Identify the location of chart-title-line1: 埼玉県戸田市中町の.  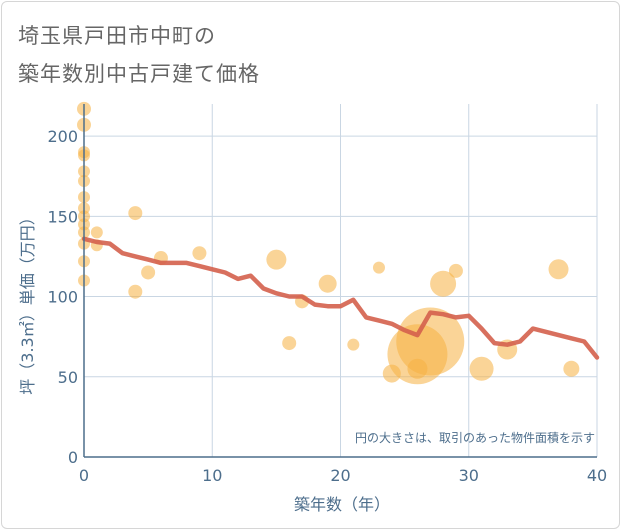
(117, 36).